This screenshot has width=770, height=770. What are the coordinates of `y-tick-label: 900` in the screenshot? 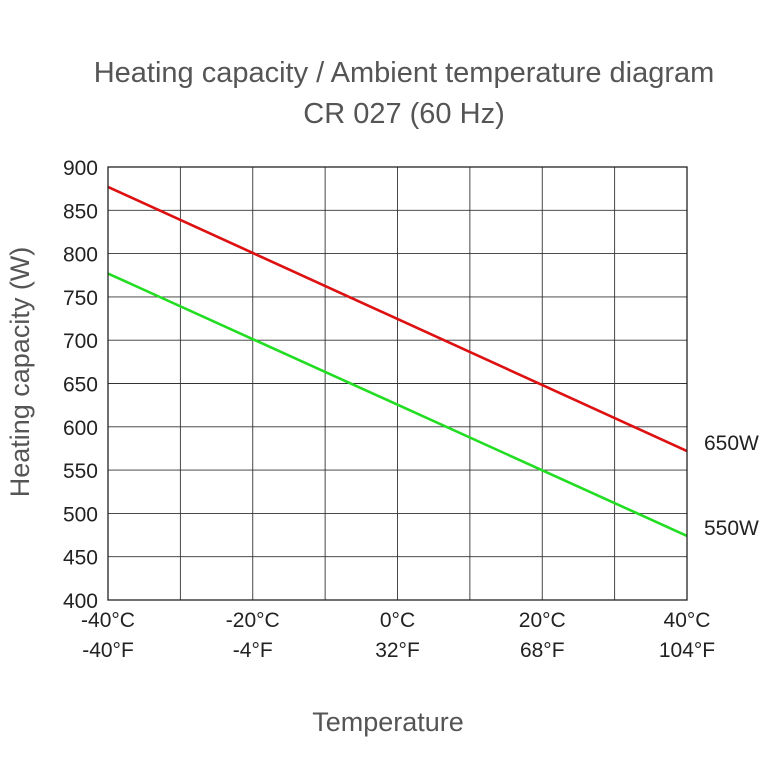 It's located at (80, 168).